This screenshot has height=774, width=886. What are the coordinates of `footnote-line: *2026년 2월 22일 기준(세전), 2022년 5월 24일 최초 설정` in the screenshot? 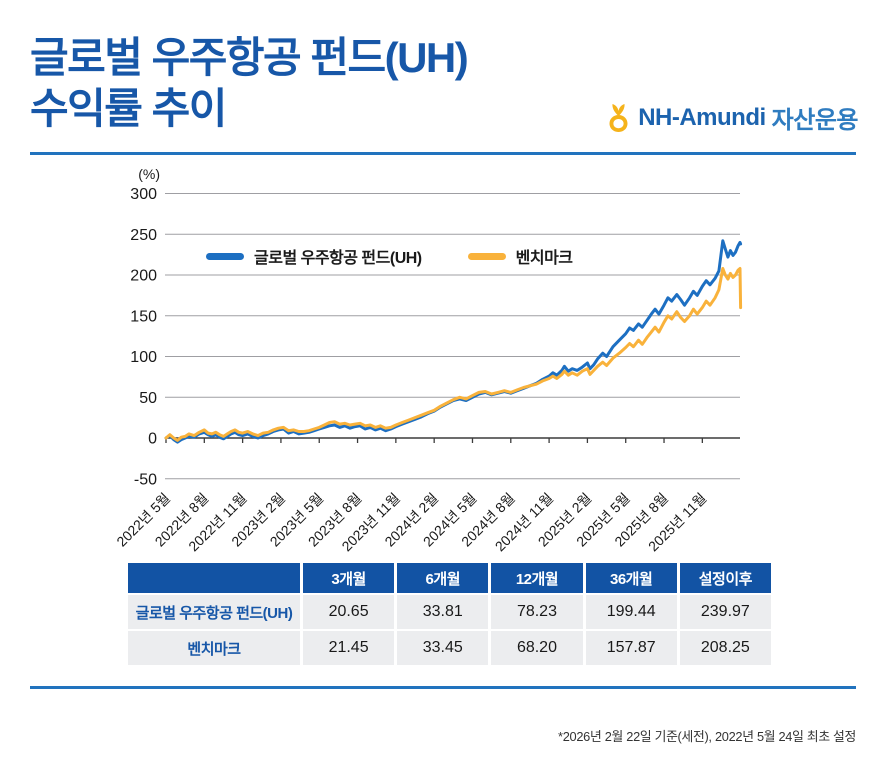 It's located at (707, 736).